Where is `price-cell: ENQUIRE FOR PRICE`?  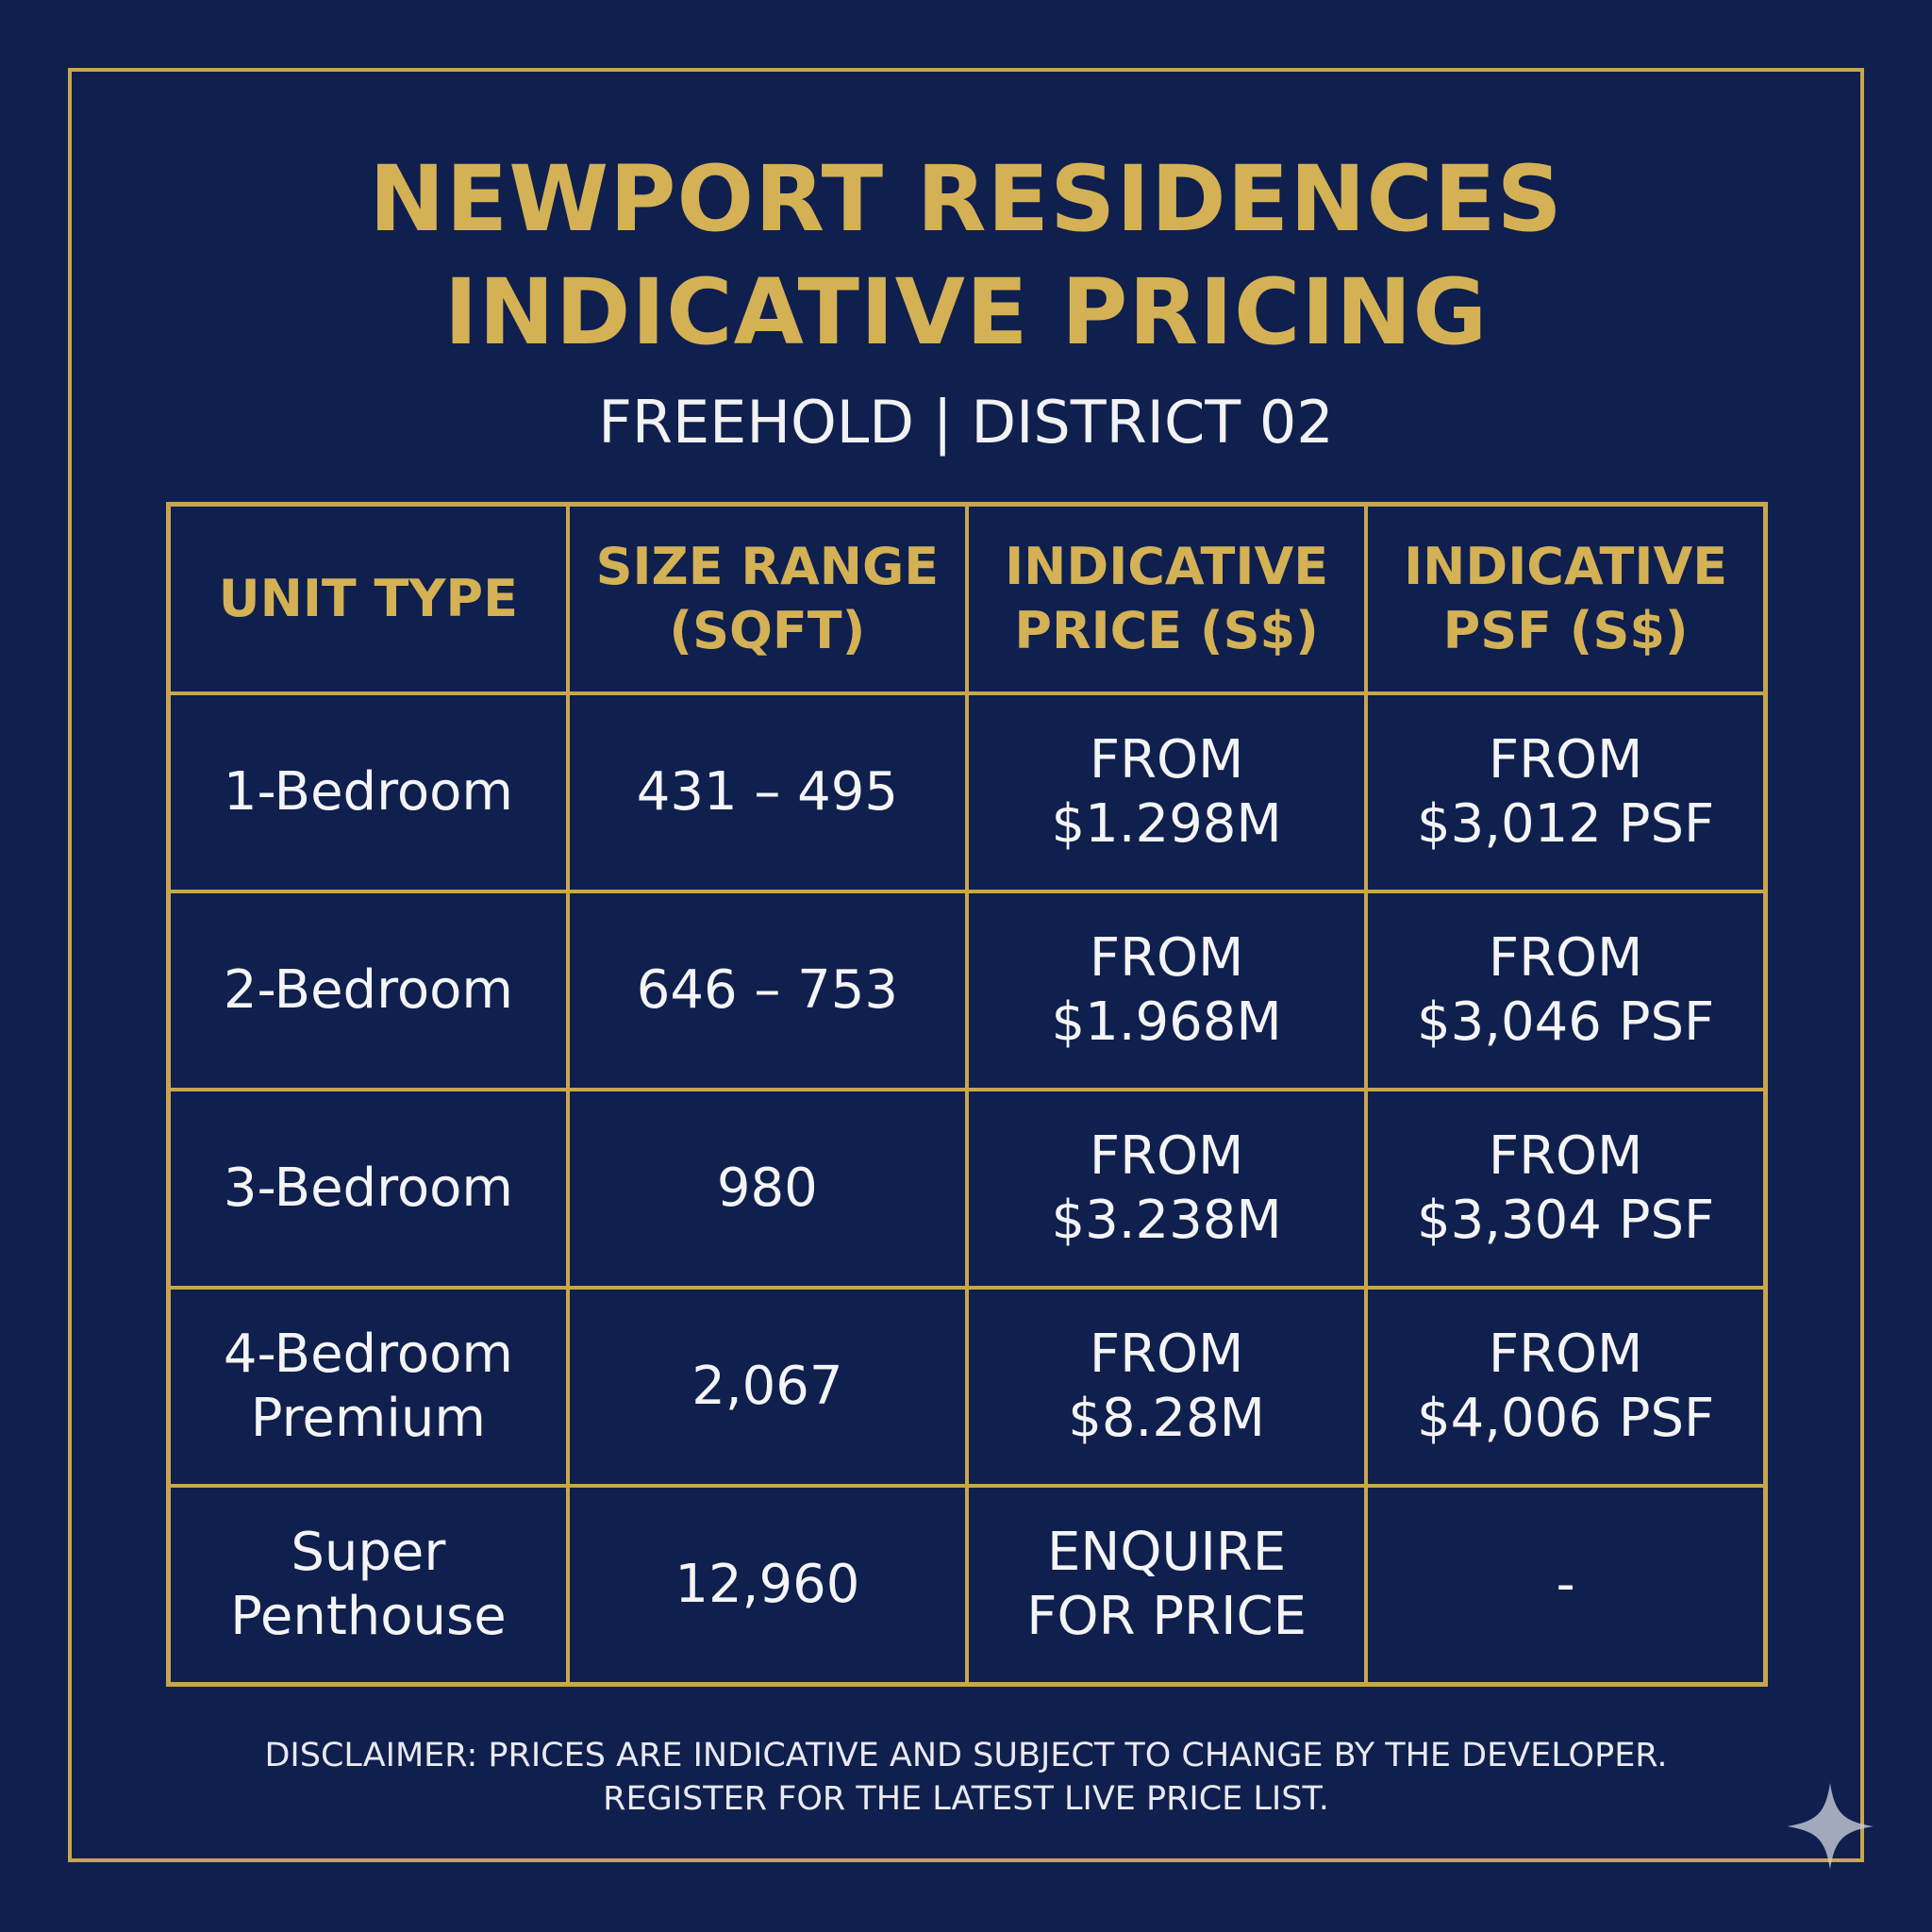
price-cell: ENQUIRE FOR PRICE is located at coordinates (1167, 1586).